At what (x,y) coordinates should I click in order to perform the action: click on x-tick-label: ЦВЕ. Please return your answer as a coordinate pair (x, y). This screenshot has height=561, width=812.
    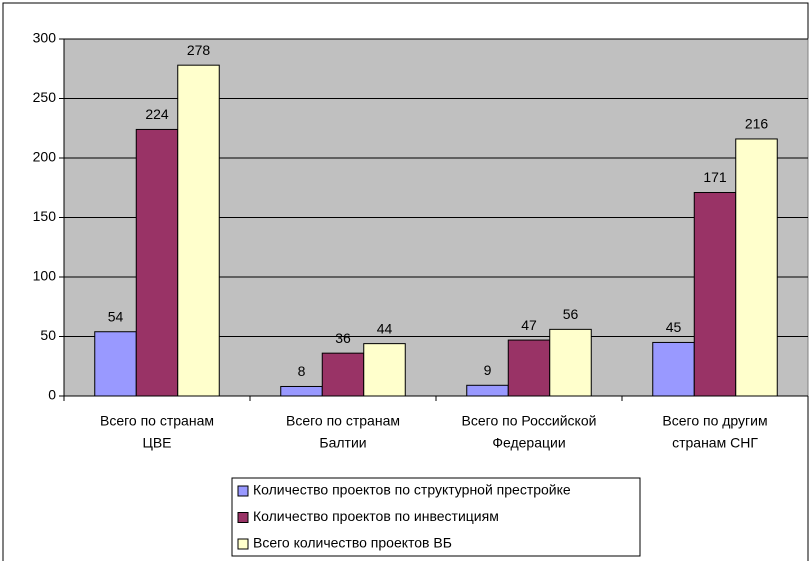
    Looking at the image, I should click on (156, 443).